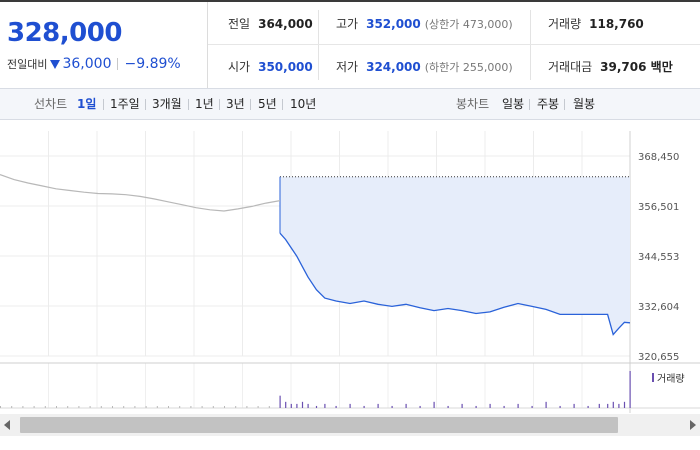 The height and width of the screenshot is (450, 700). I want to click on tab-1d: 1일, so click(87, 104).